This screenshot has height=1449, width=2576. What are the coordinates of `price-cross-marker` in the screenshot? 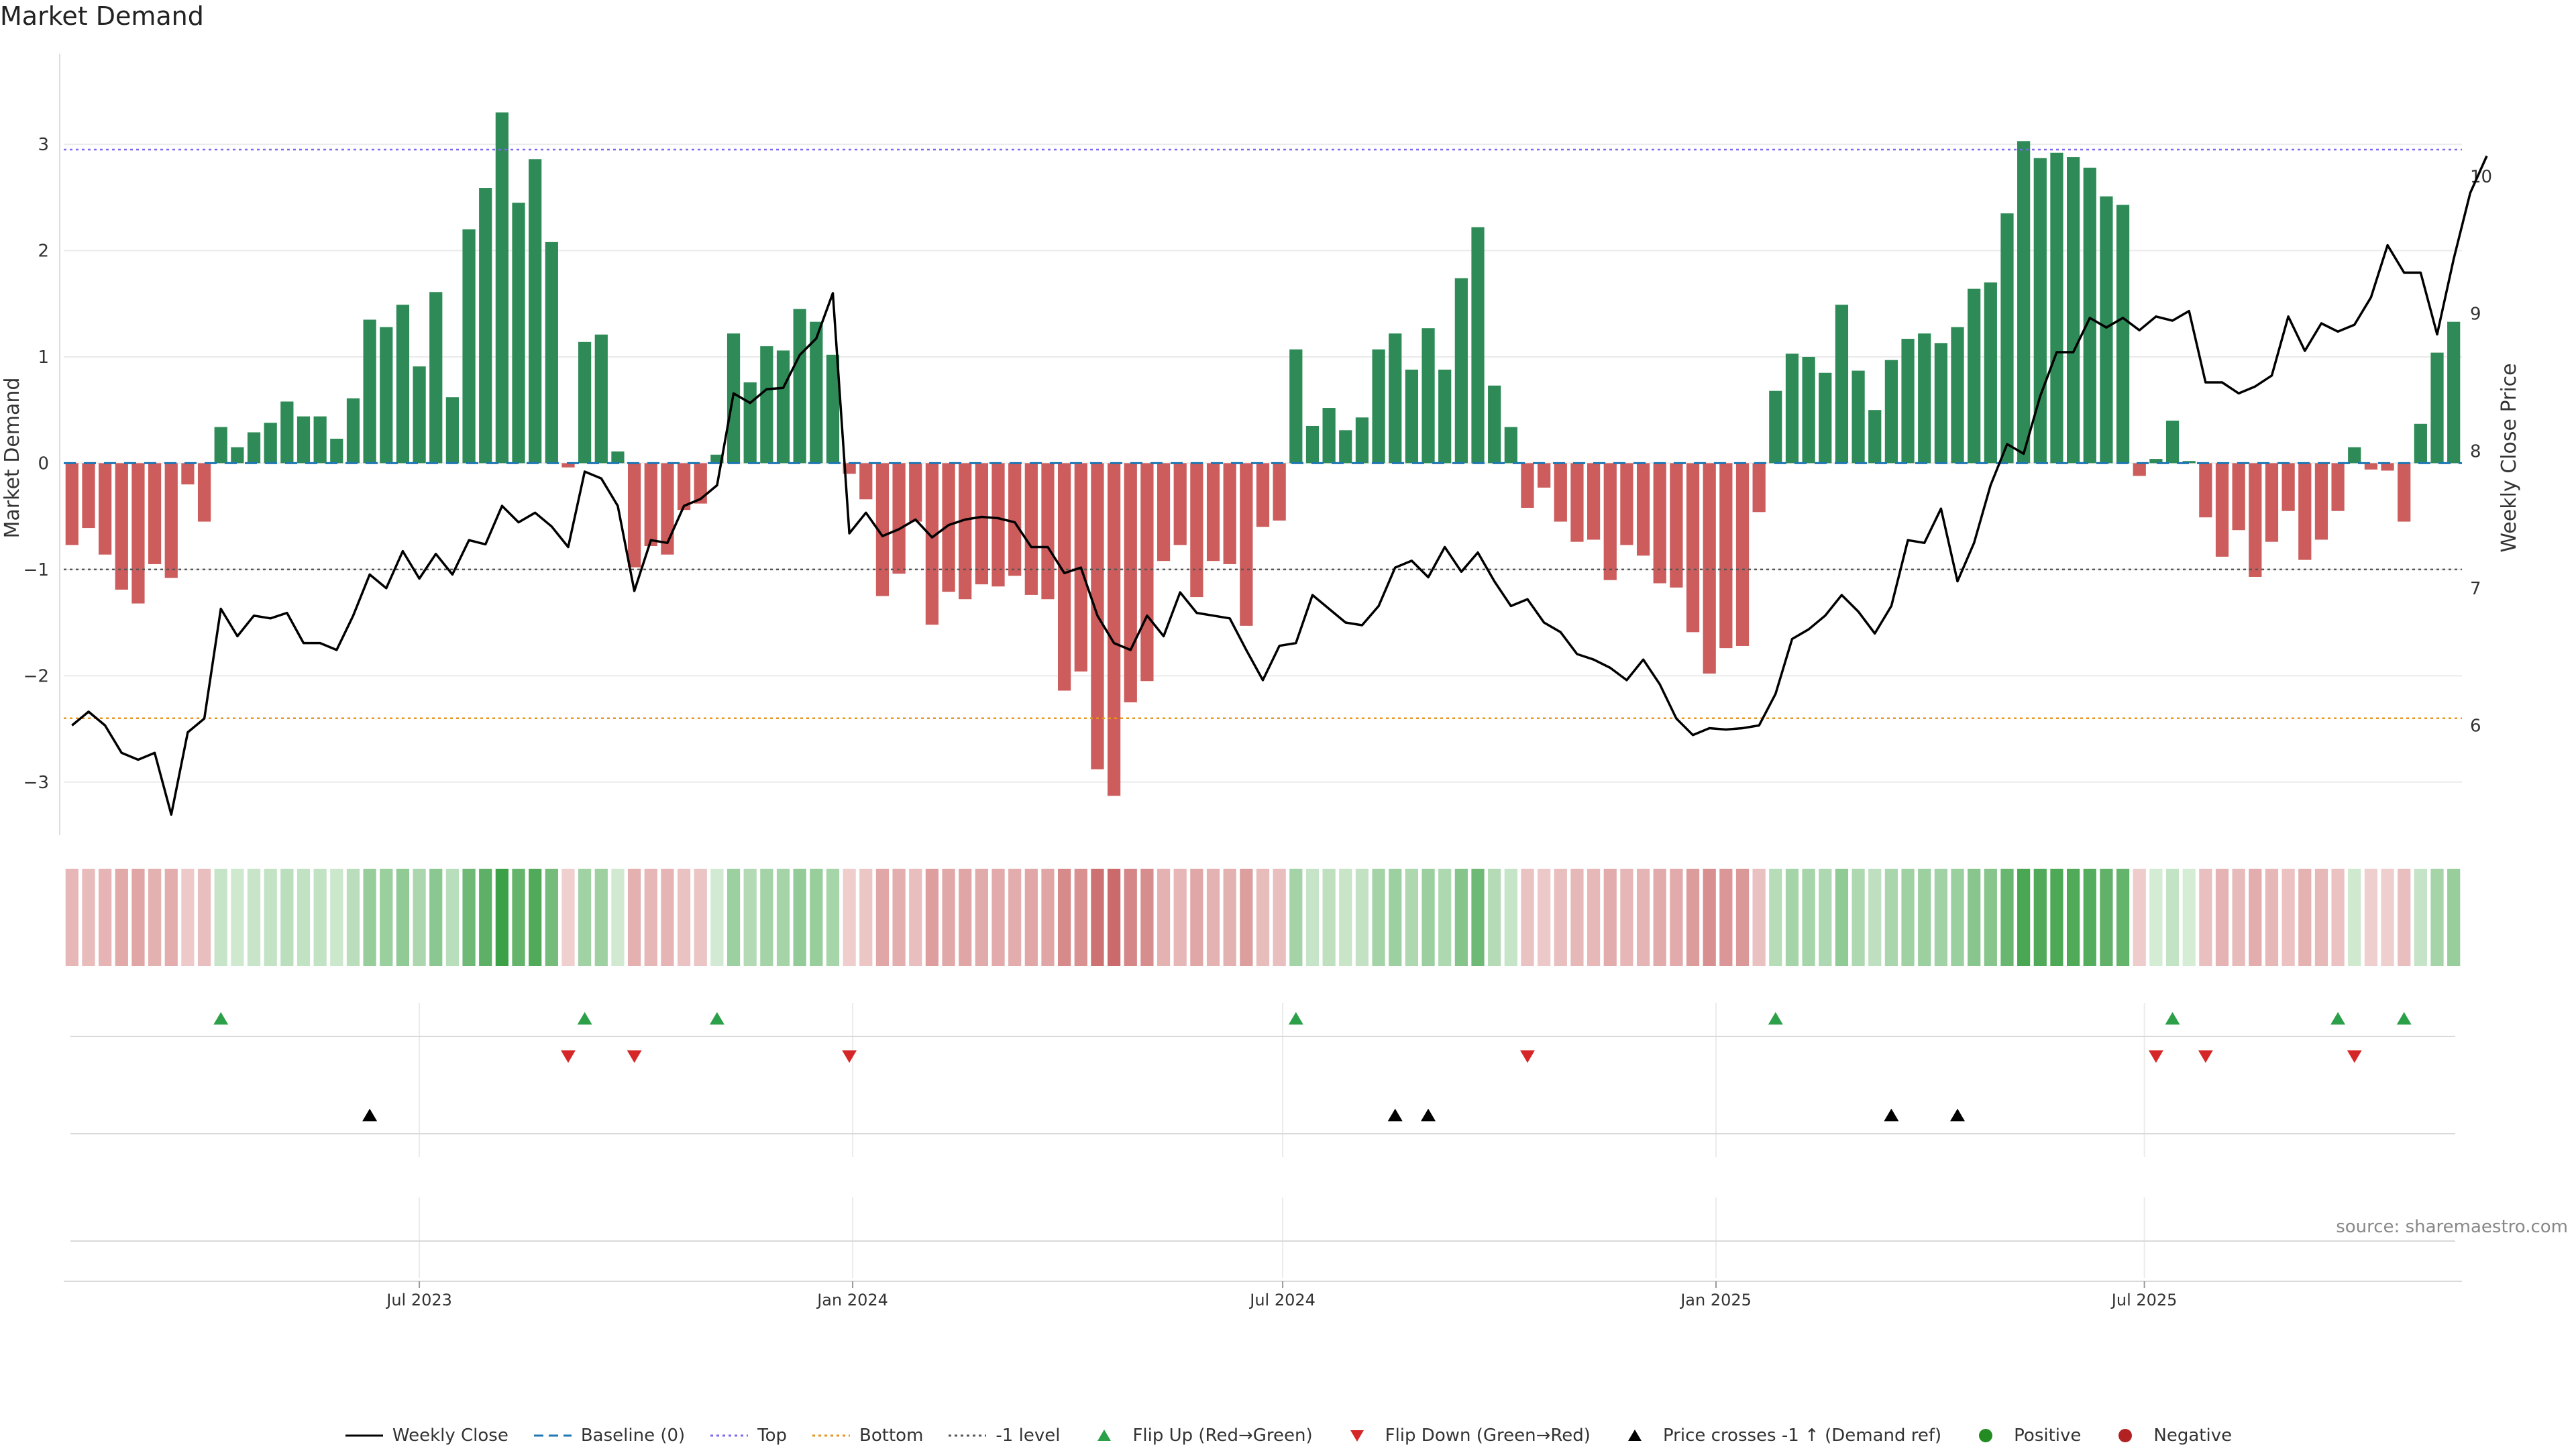 It's located at (1395, 1115).